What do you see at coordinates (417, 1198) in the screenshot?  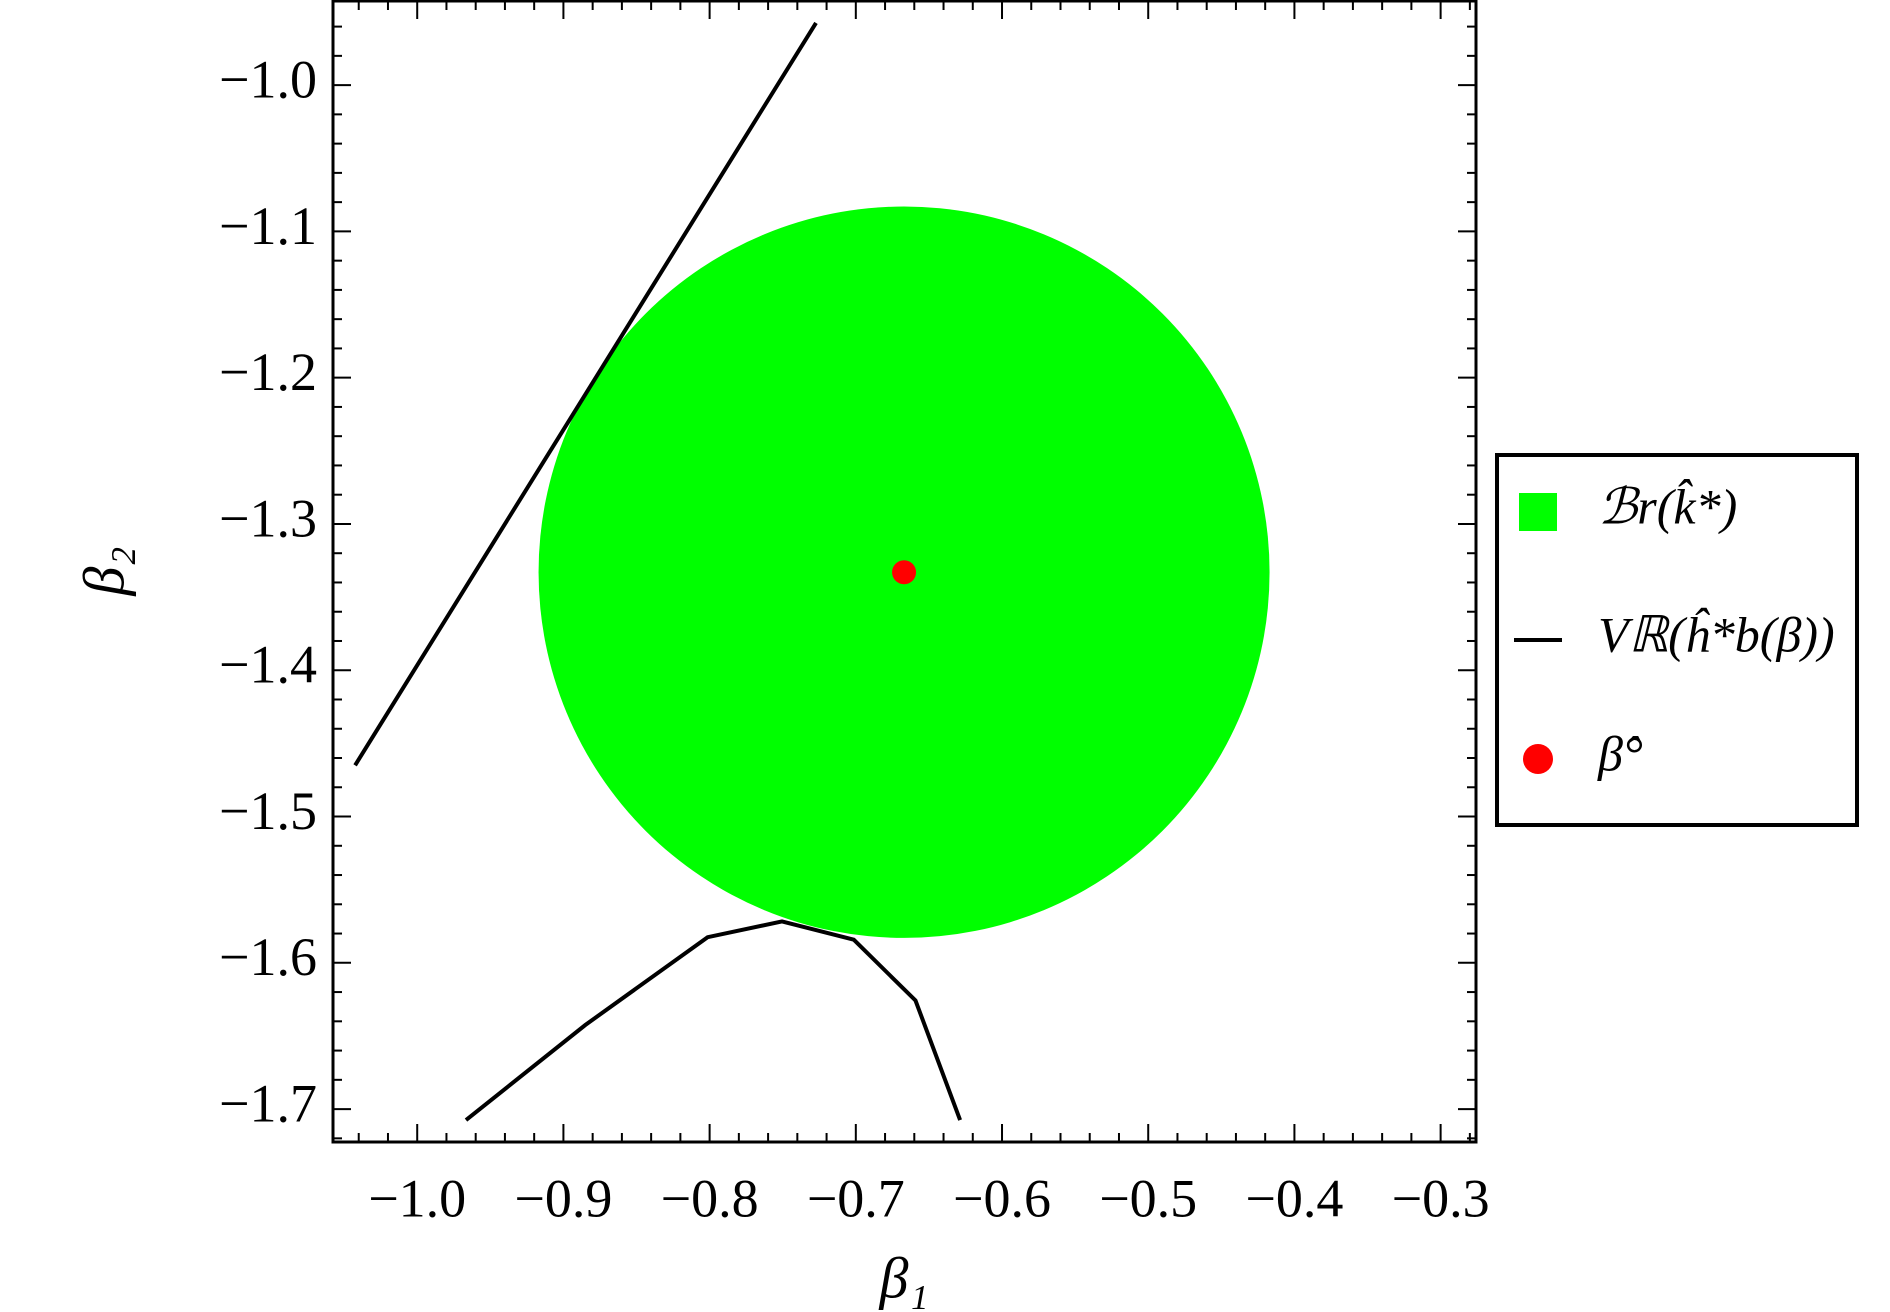 I see `x-tick-label: −1.0` at bounding box center [417, 1198].